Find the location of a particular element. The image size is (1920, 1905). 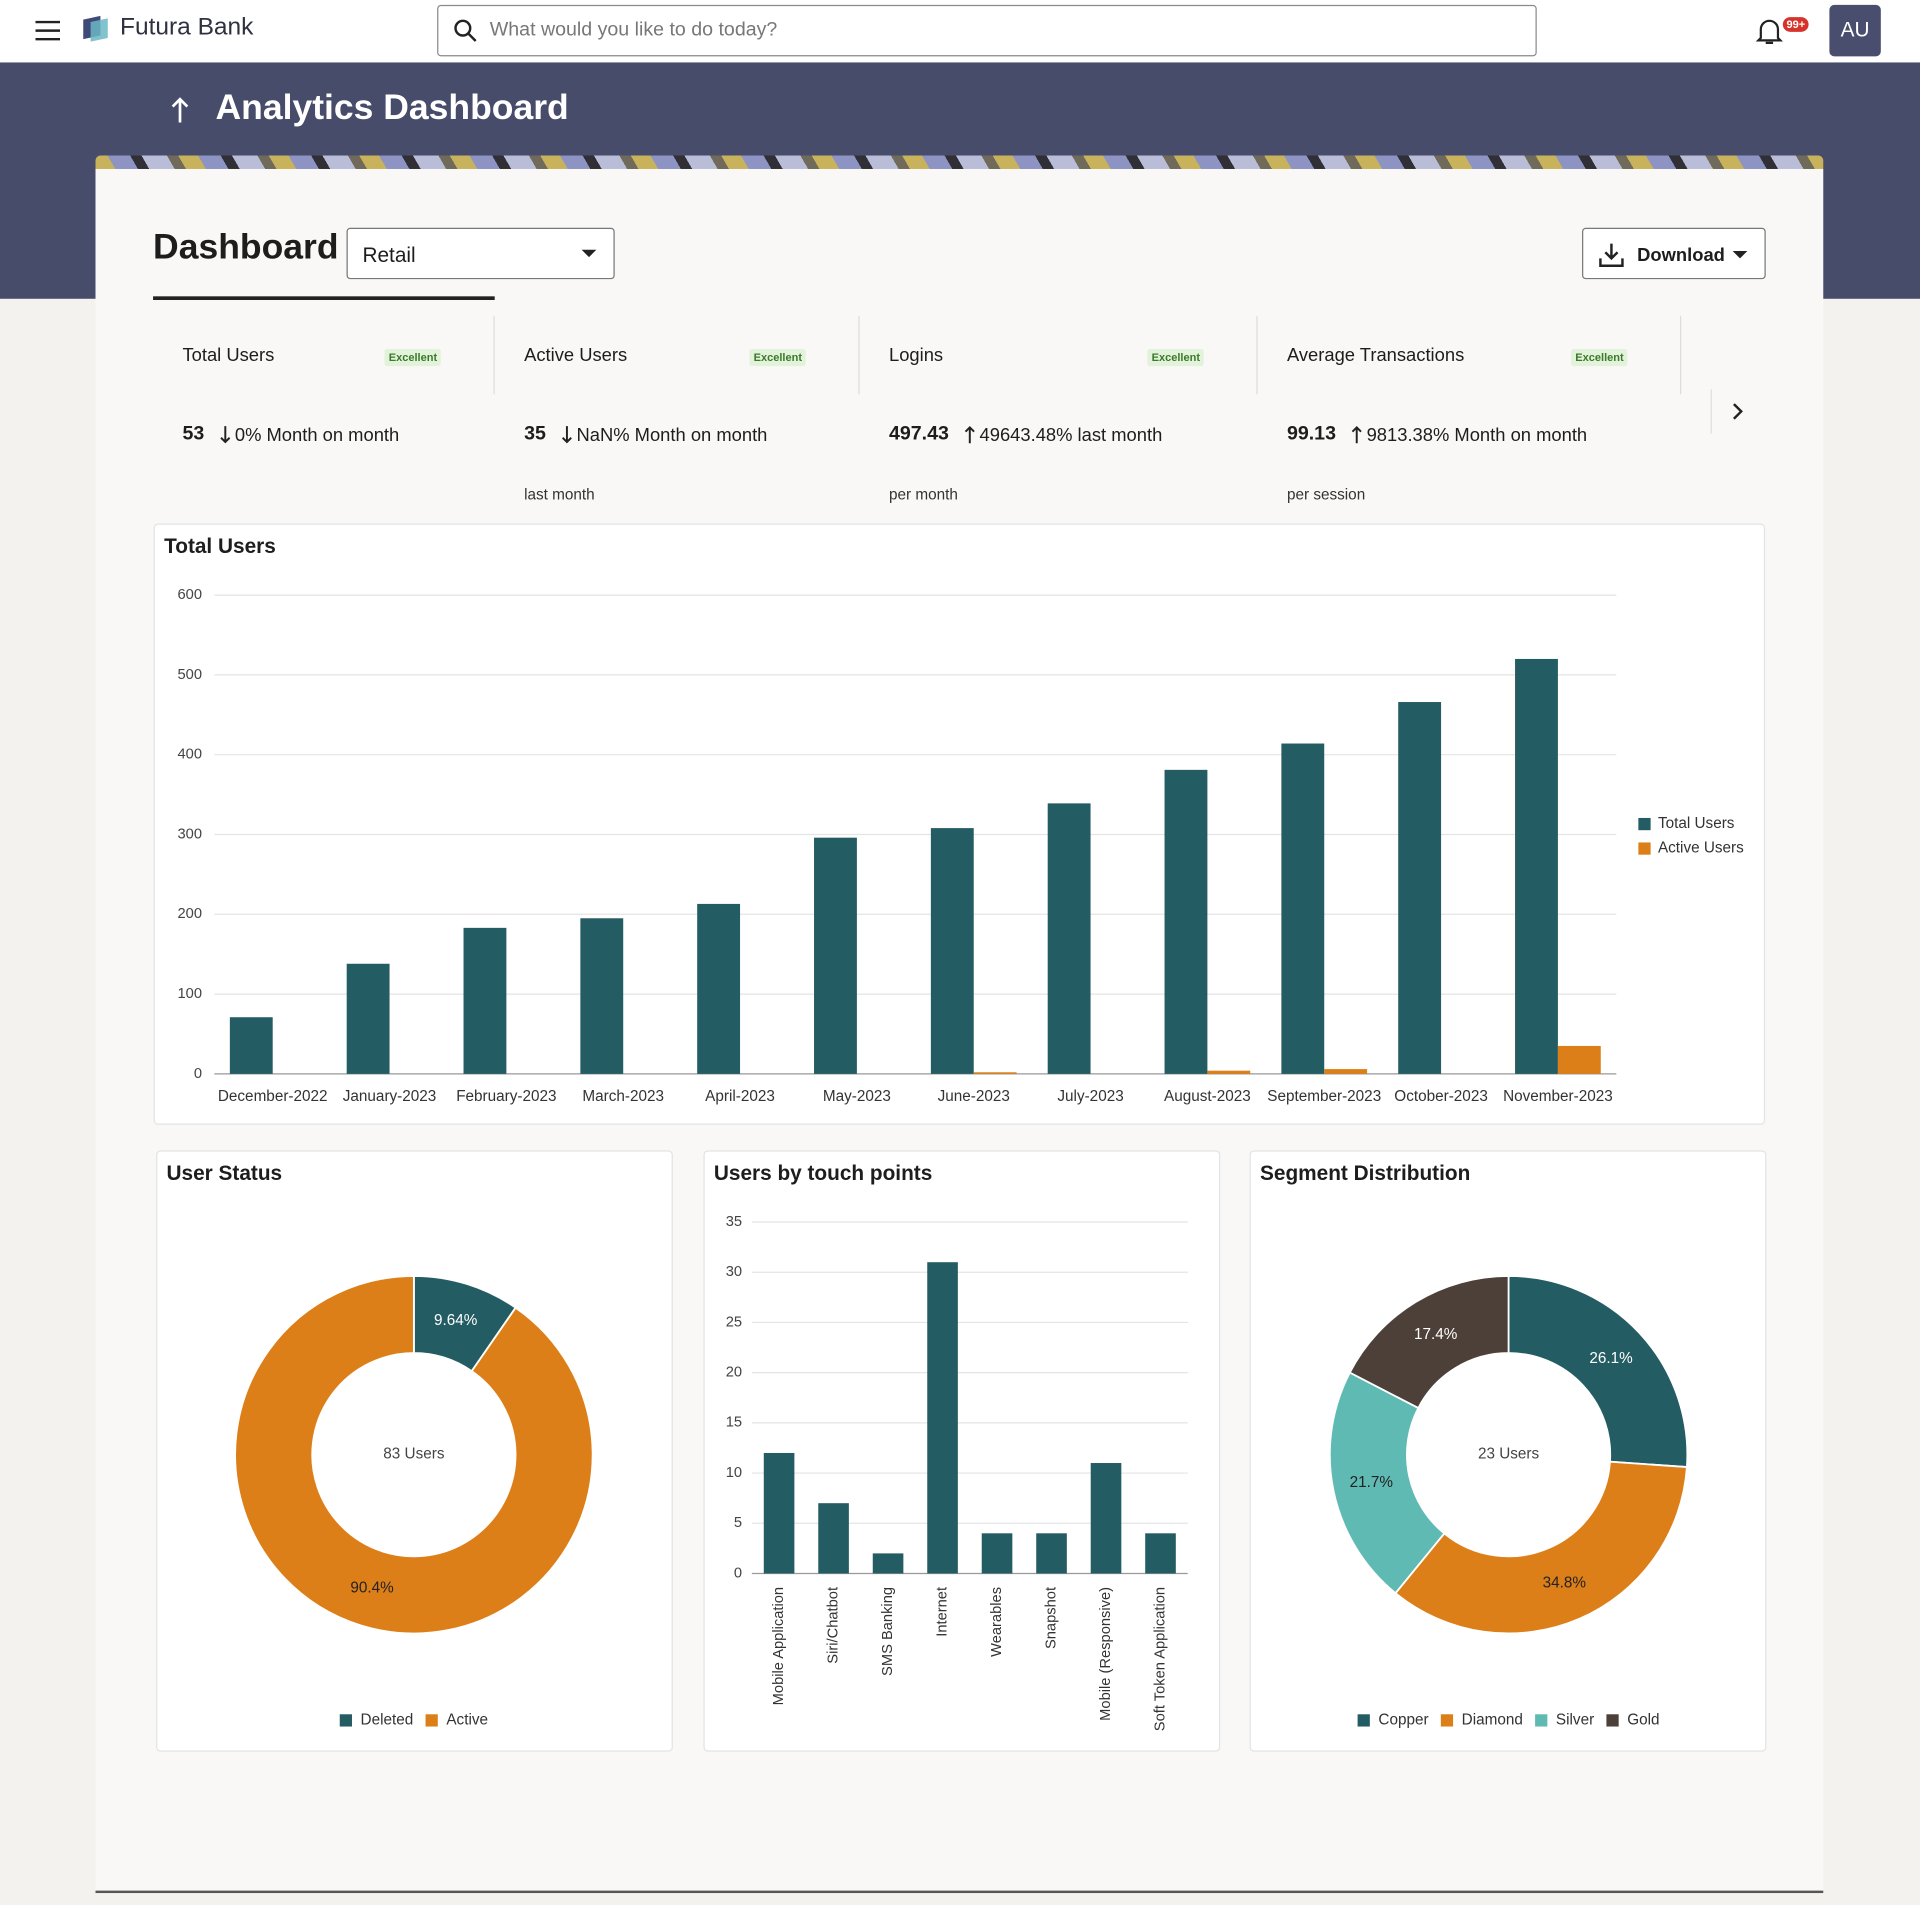

x-tick-label: Snapshot is located at coordinates (1051, 1618).